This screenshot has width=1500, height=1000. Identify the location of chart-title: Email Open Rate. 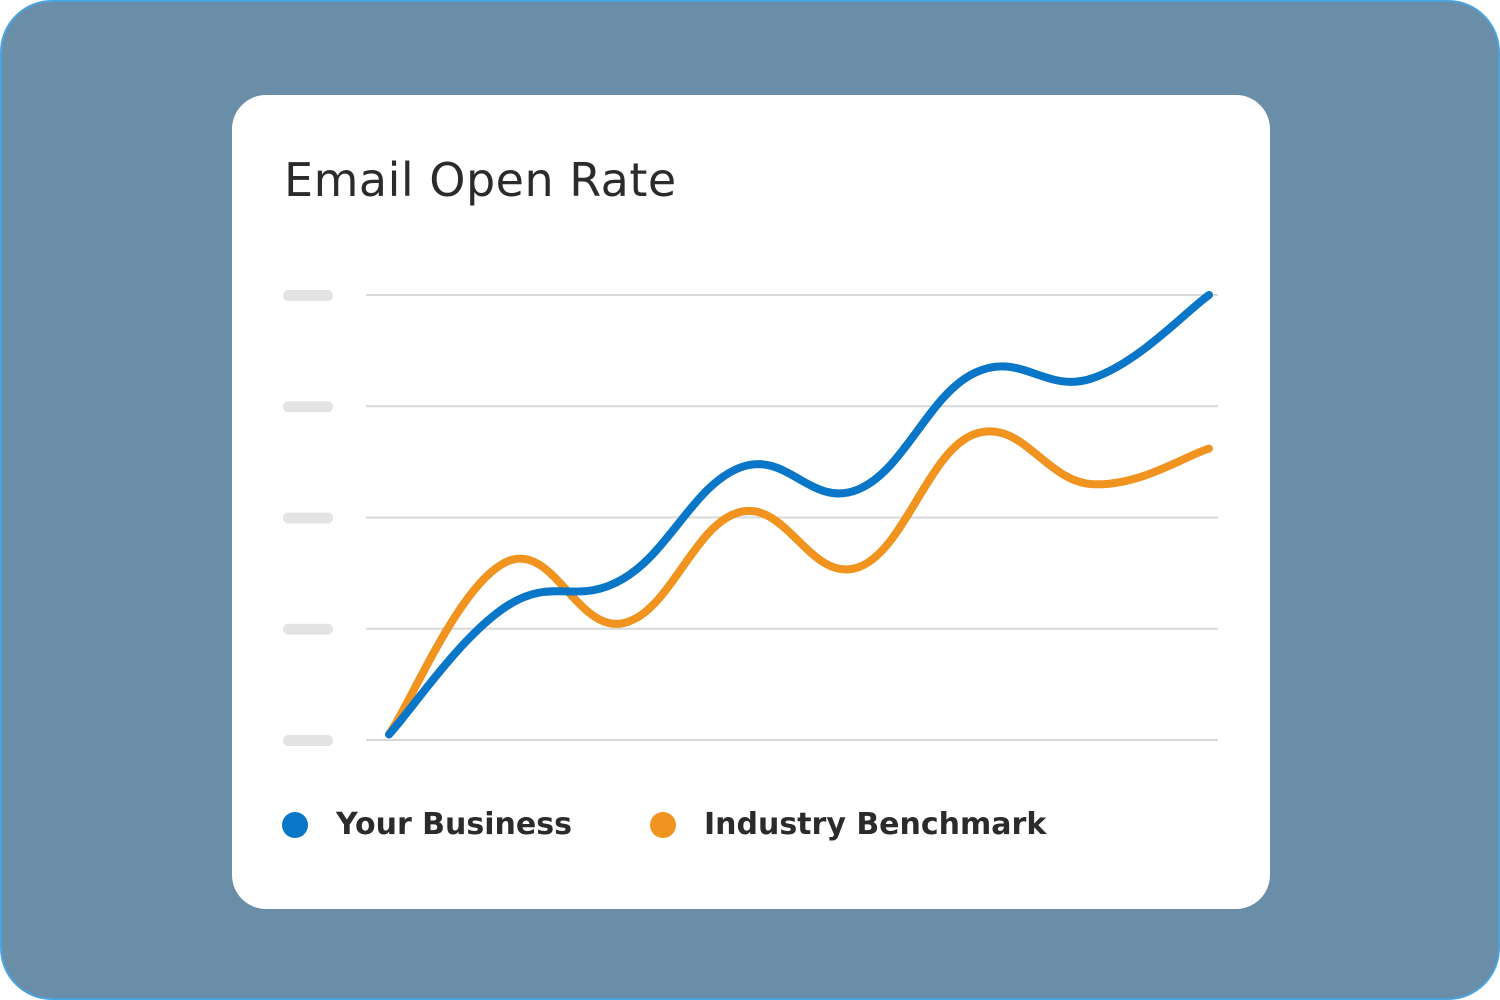
(480, 180).